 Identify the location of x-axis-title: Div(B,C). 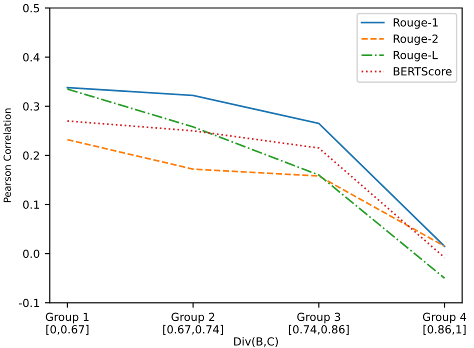
(256, 342).